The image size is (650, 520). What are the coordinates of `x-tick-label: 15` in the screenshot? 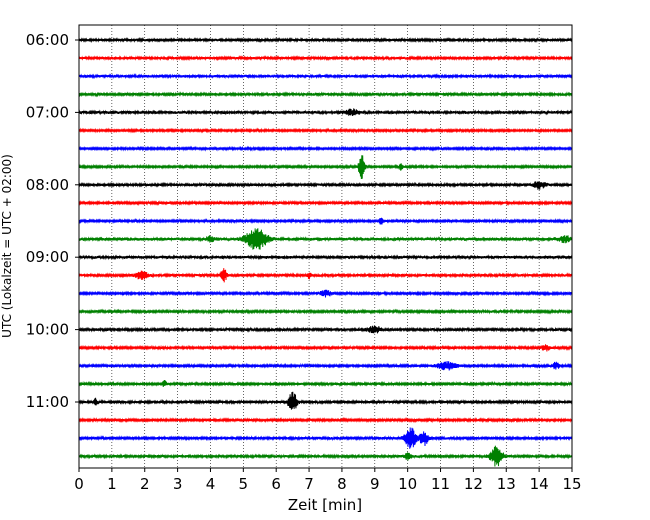 It's located at (571, 484).